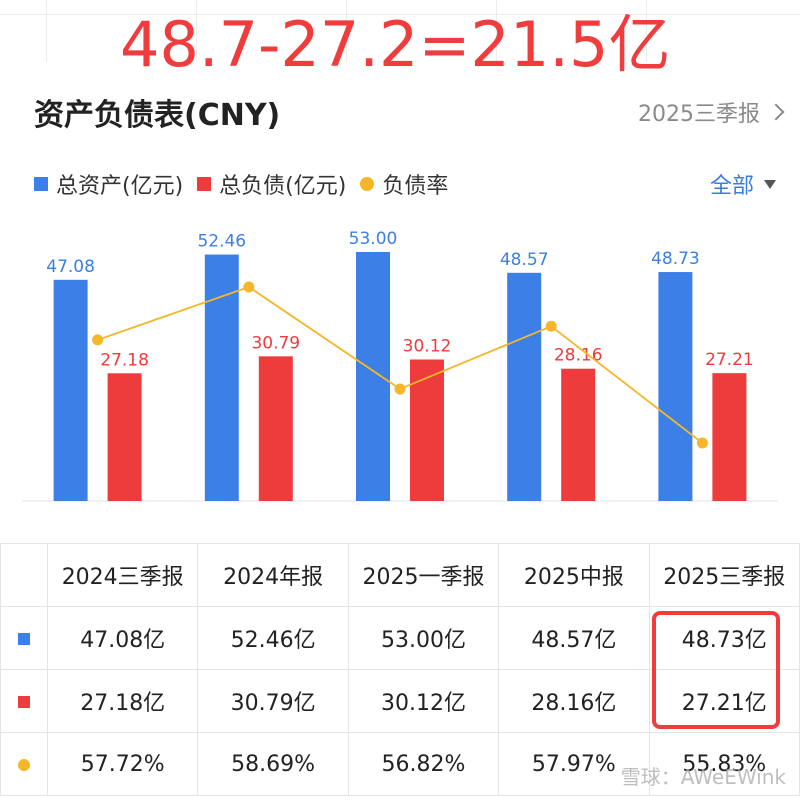 Image resolution: width=800 pixels, height=800 pixels. What do you see at coordinates (273, 764) in the screenshot?
I see `table-cell: 58.69%` at bounding box center [273, 764].